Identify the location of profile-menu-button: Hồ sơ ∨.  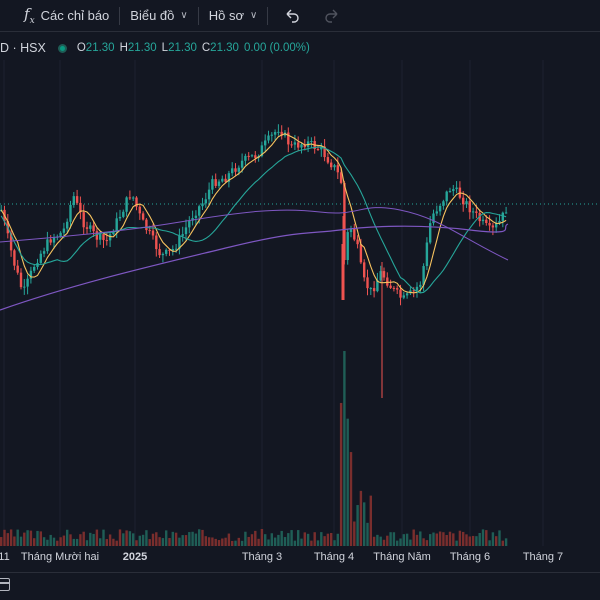
(233, 16).